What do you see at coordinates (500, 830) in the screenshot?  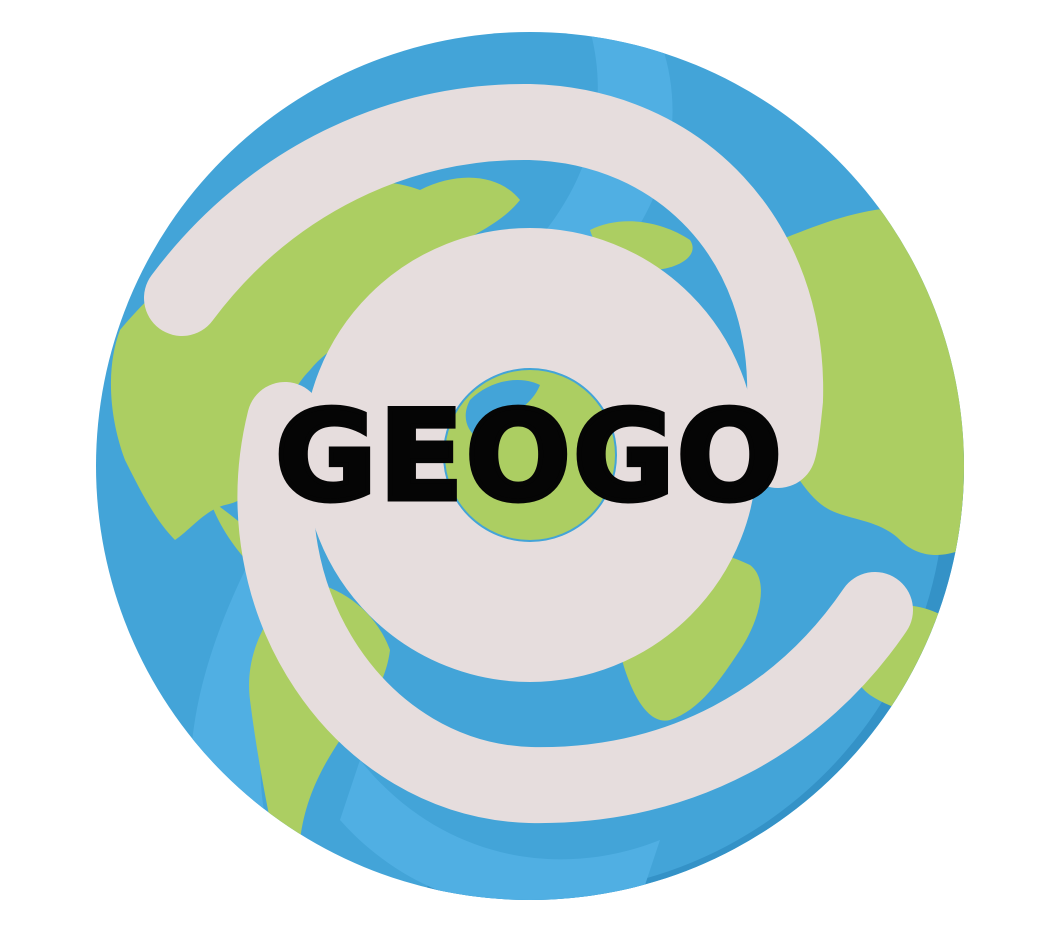 I see `ocean-band-bottom` at bounding box center [500, 830].